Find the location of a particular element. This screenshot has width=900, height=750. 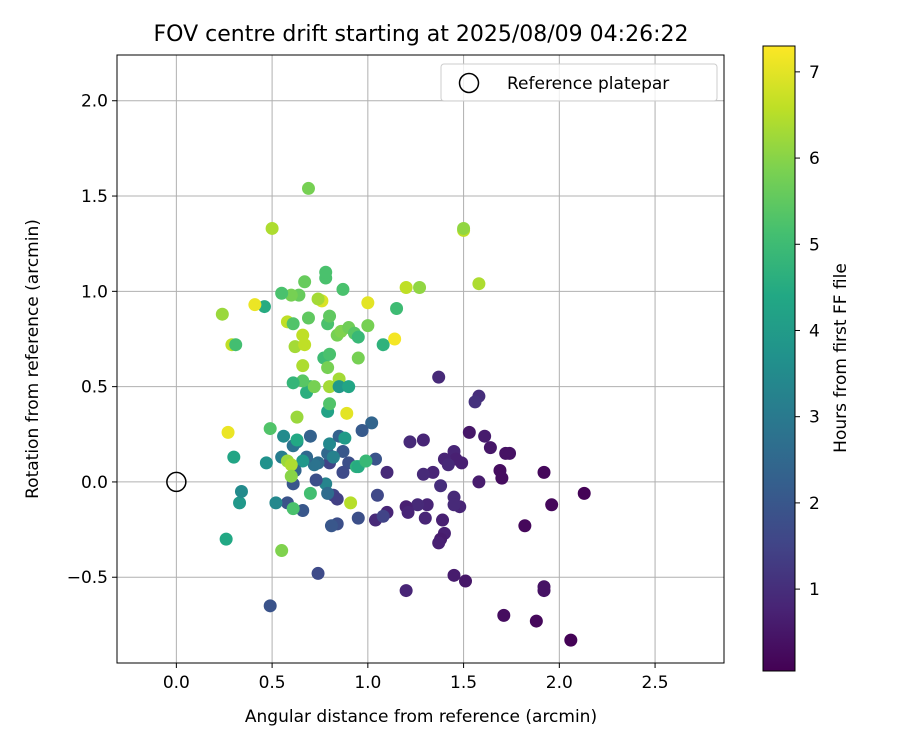

colorbar: 1 2 3 4 5 6 7 Hours from first FF file is located at coordinates (806, 358).